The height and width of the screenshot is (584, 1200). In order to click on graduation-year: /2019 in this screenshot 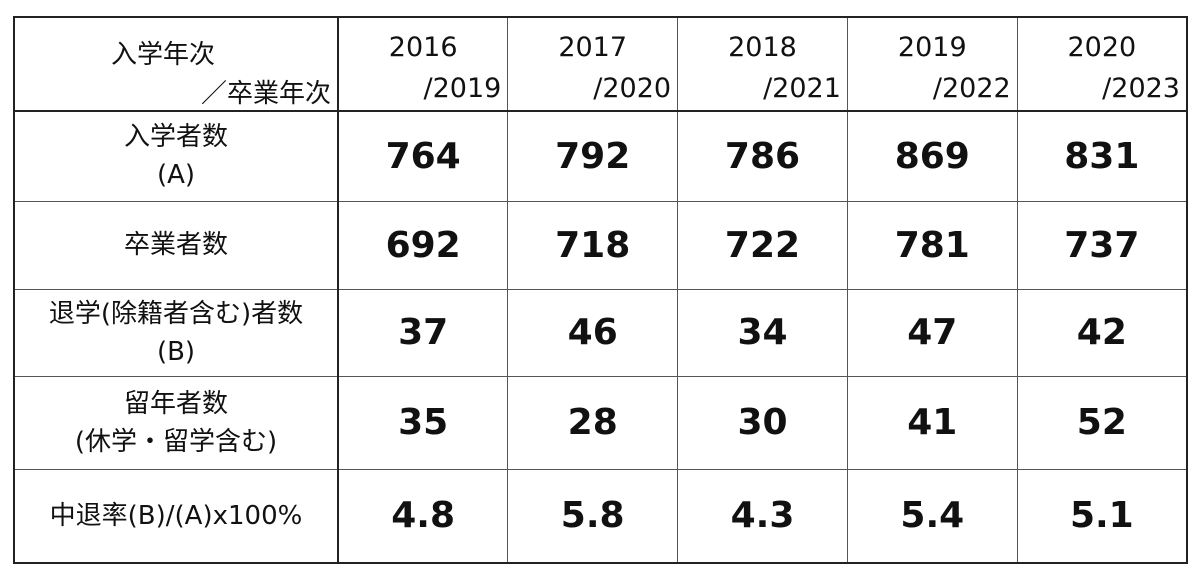, I will do `click(462, 88)`.